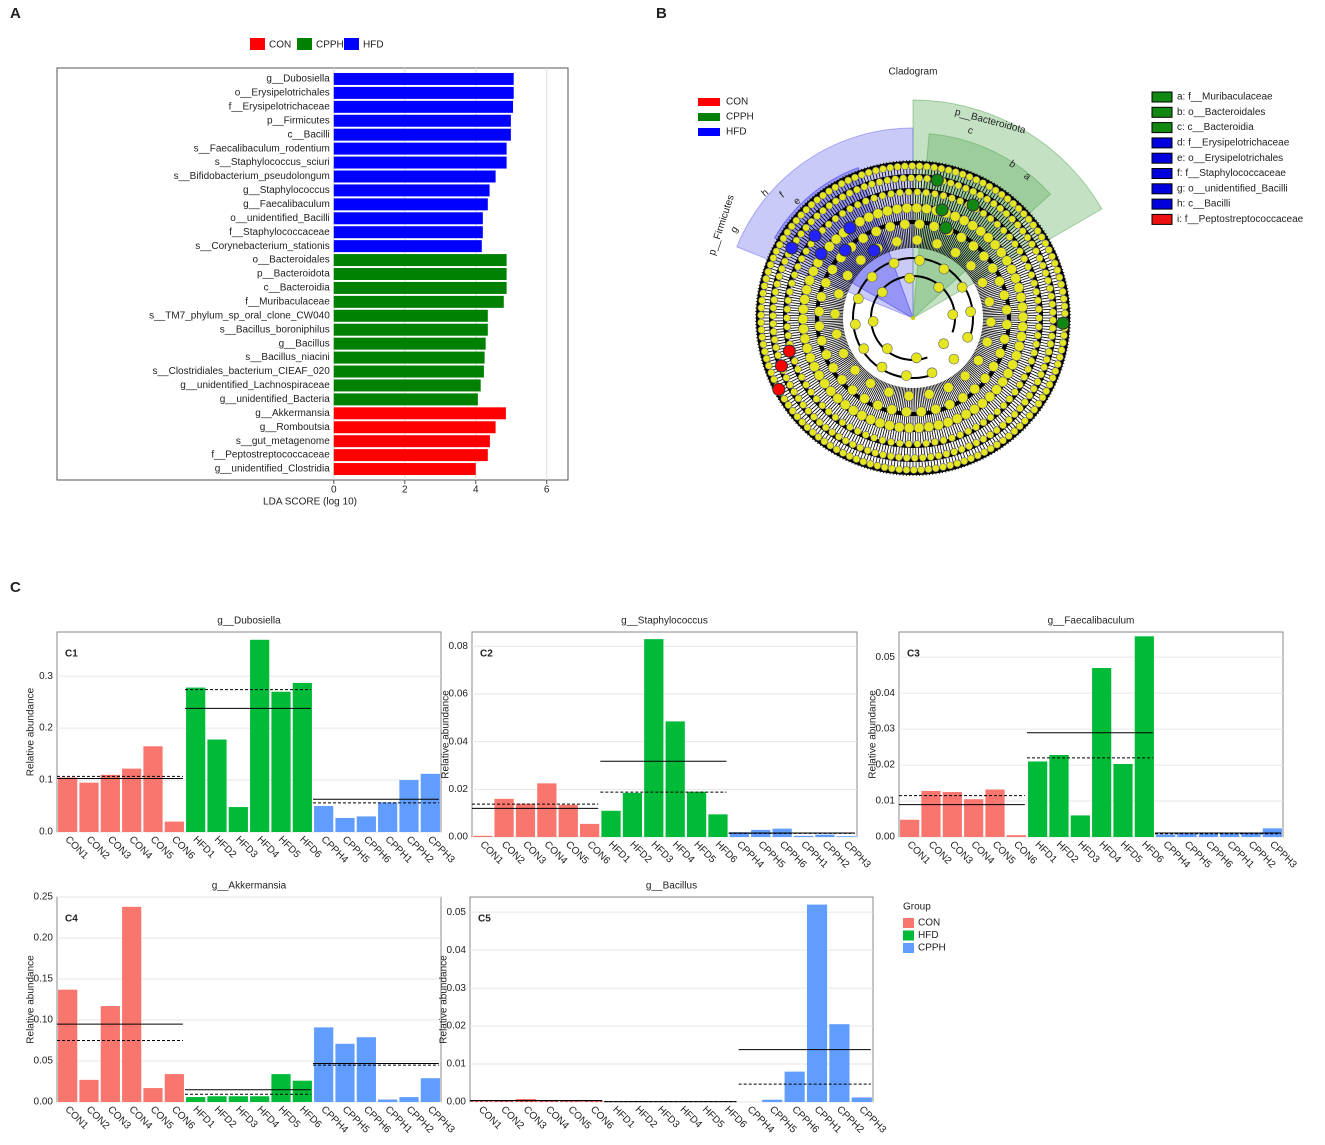 Image resolution: width=1325 pixels, height=1145 pixels. I want to click on chart-title: g__Bacillus, so click(671, 886).